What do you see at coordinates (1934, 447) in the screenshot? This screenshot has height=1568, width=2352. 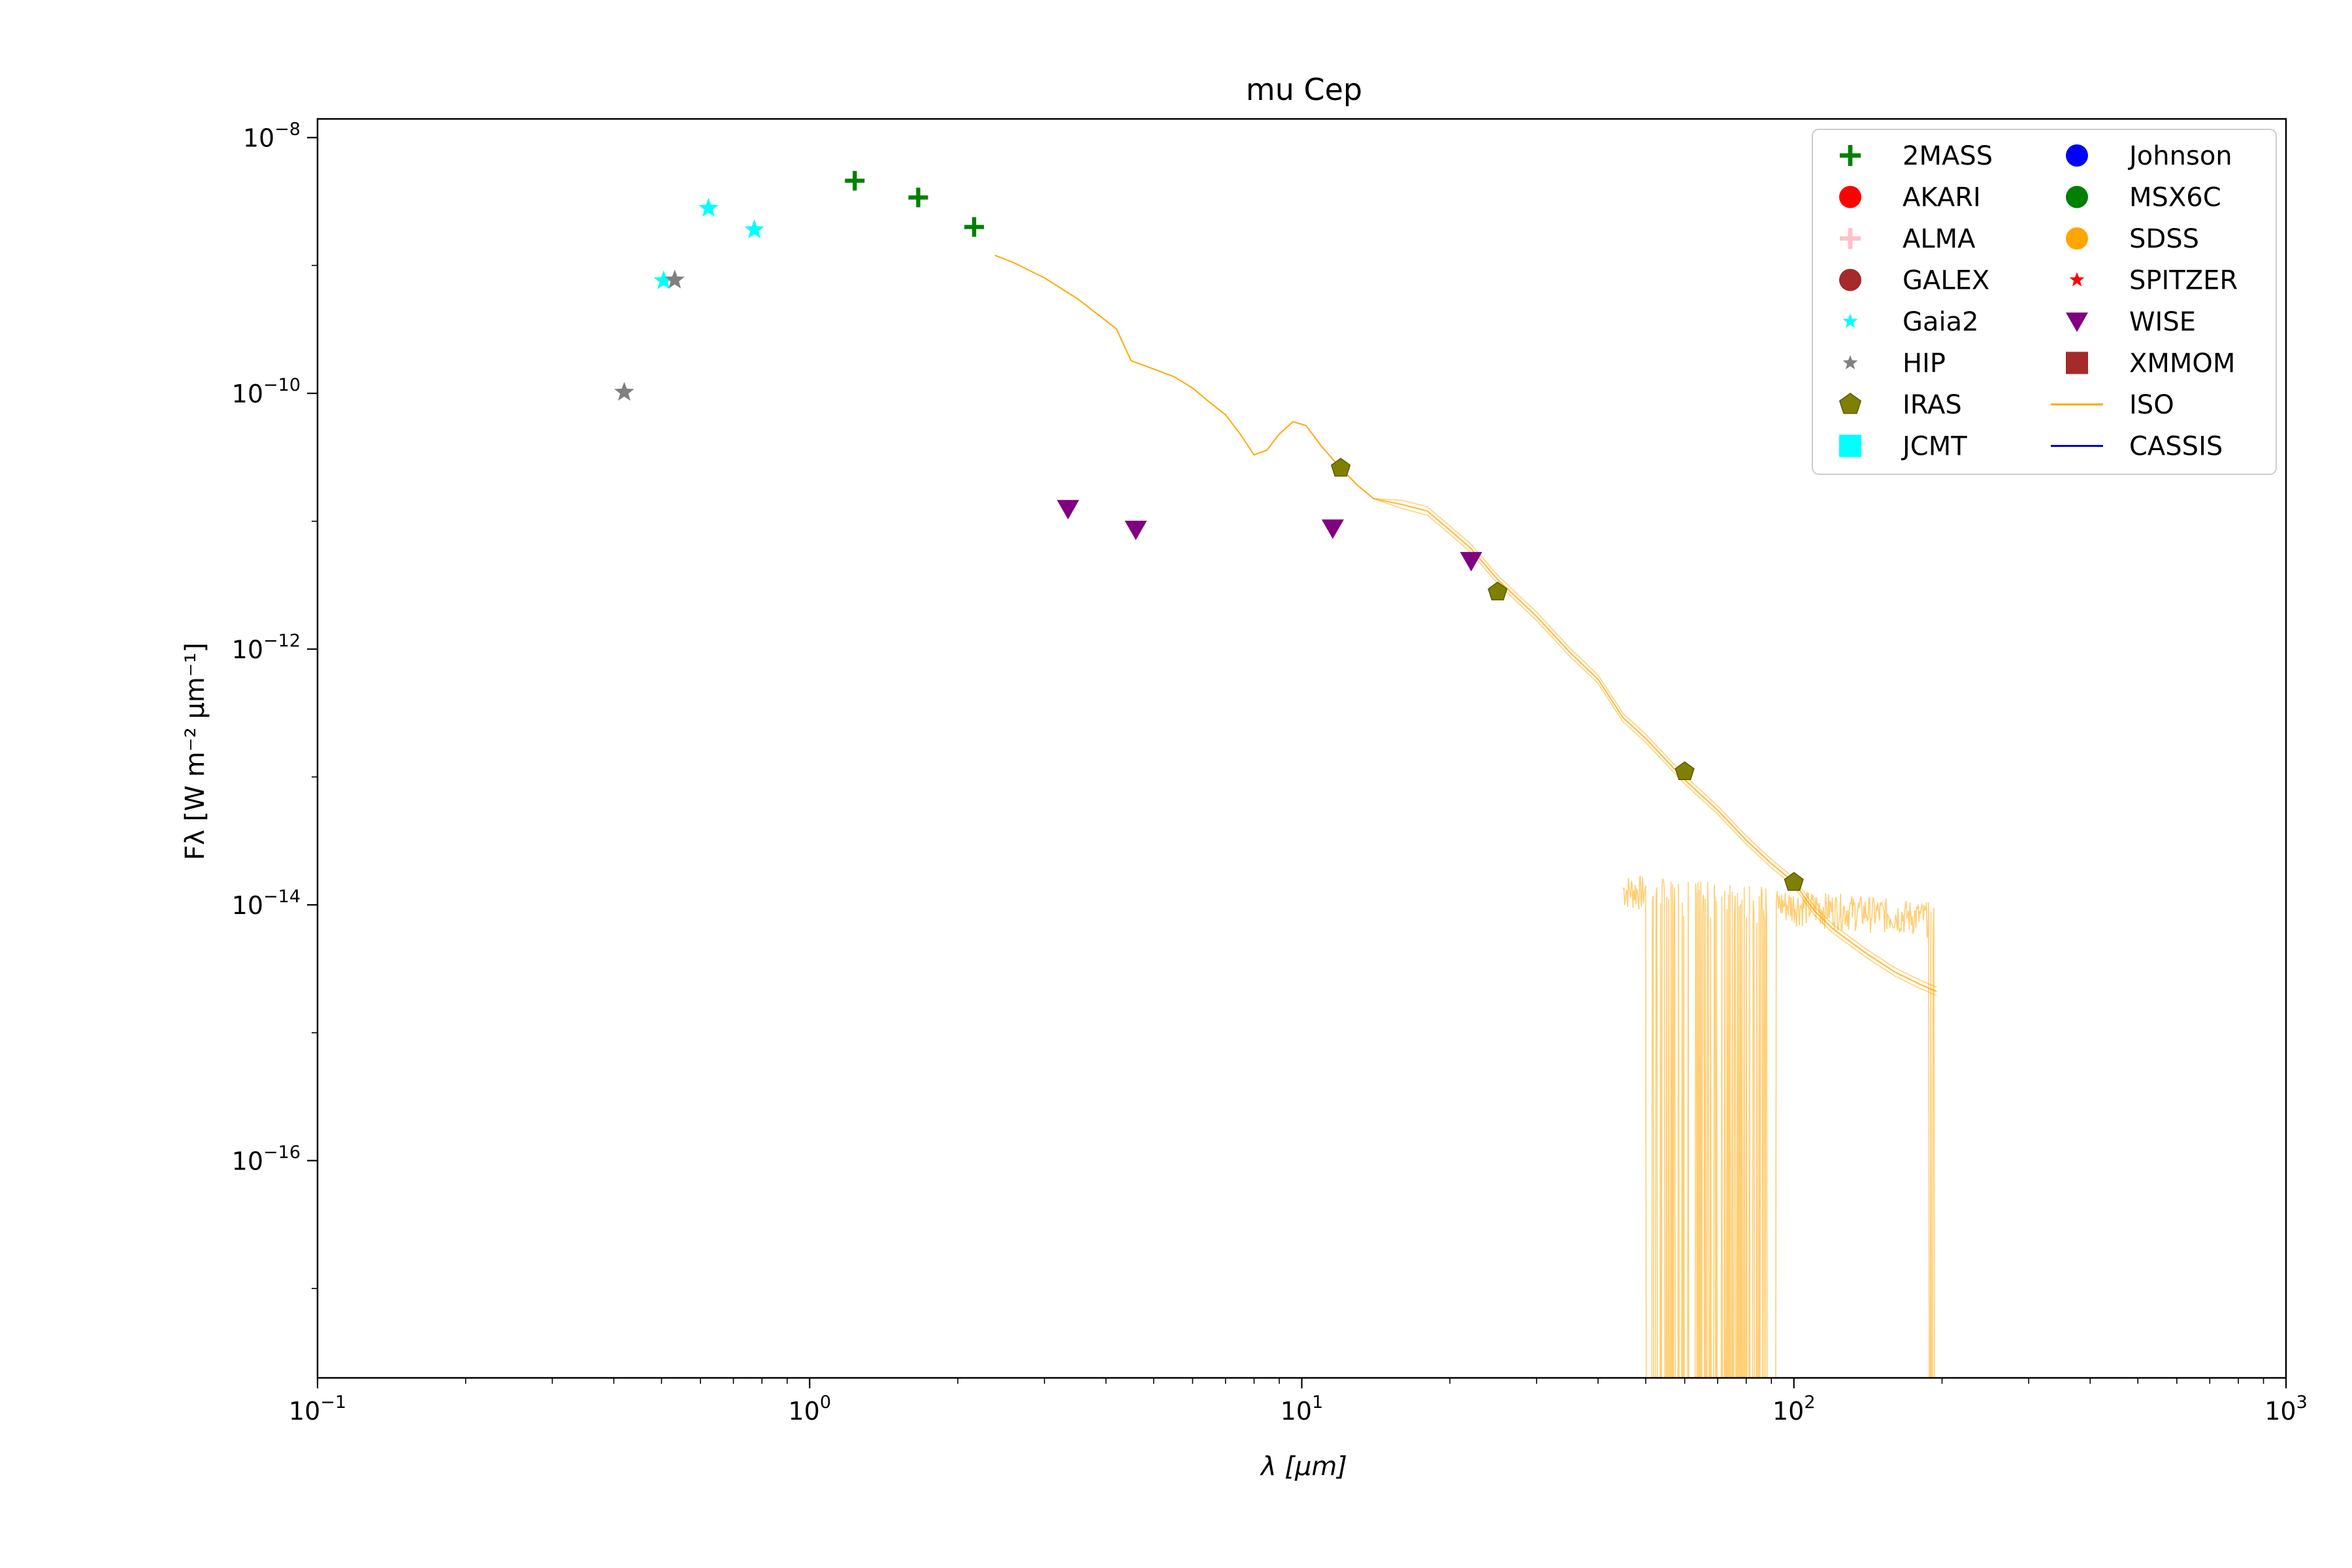 I see `legend-jcmt-label: JCMT` at bounding box center [1934, 447].